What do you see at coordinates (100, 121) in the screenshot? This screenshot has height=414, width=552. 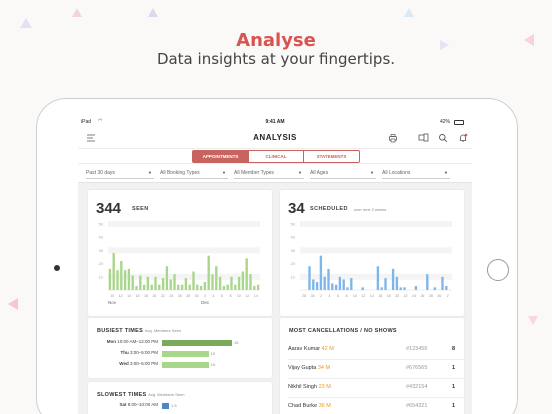 I see `wifi-icon: ◠` at bounding box center [100, 121].